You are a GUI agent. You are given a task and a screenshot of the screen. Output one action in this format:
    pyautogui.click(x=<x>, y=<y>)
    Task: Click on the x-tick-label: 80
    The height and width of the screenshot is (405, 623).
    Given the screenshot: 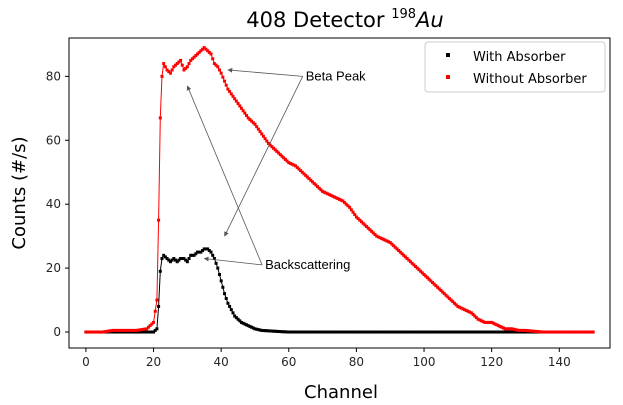 What is the action you would take?
    pyautogui.click(x=356, y=362)
    